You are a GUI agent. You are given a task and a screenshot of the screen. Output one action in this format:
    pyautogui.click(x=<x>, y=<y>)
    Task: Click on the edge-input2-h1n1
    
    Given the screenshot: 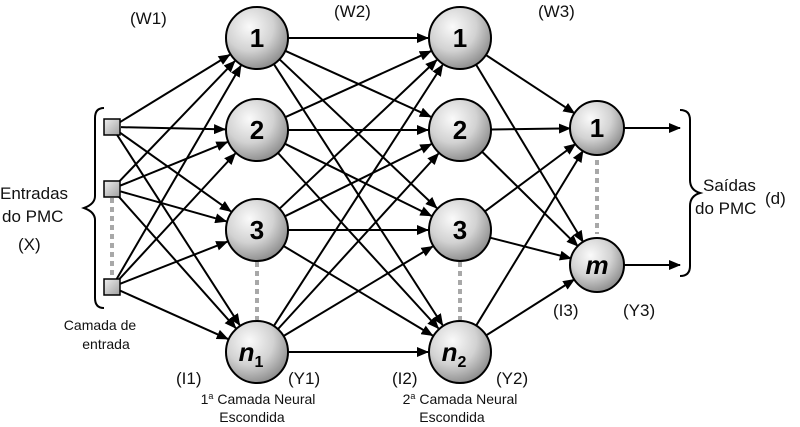 What is the action you would take?
    pyautogui.click(x=177, y=217)
    